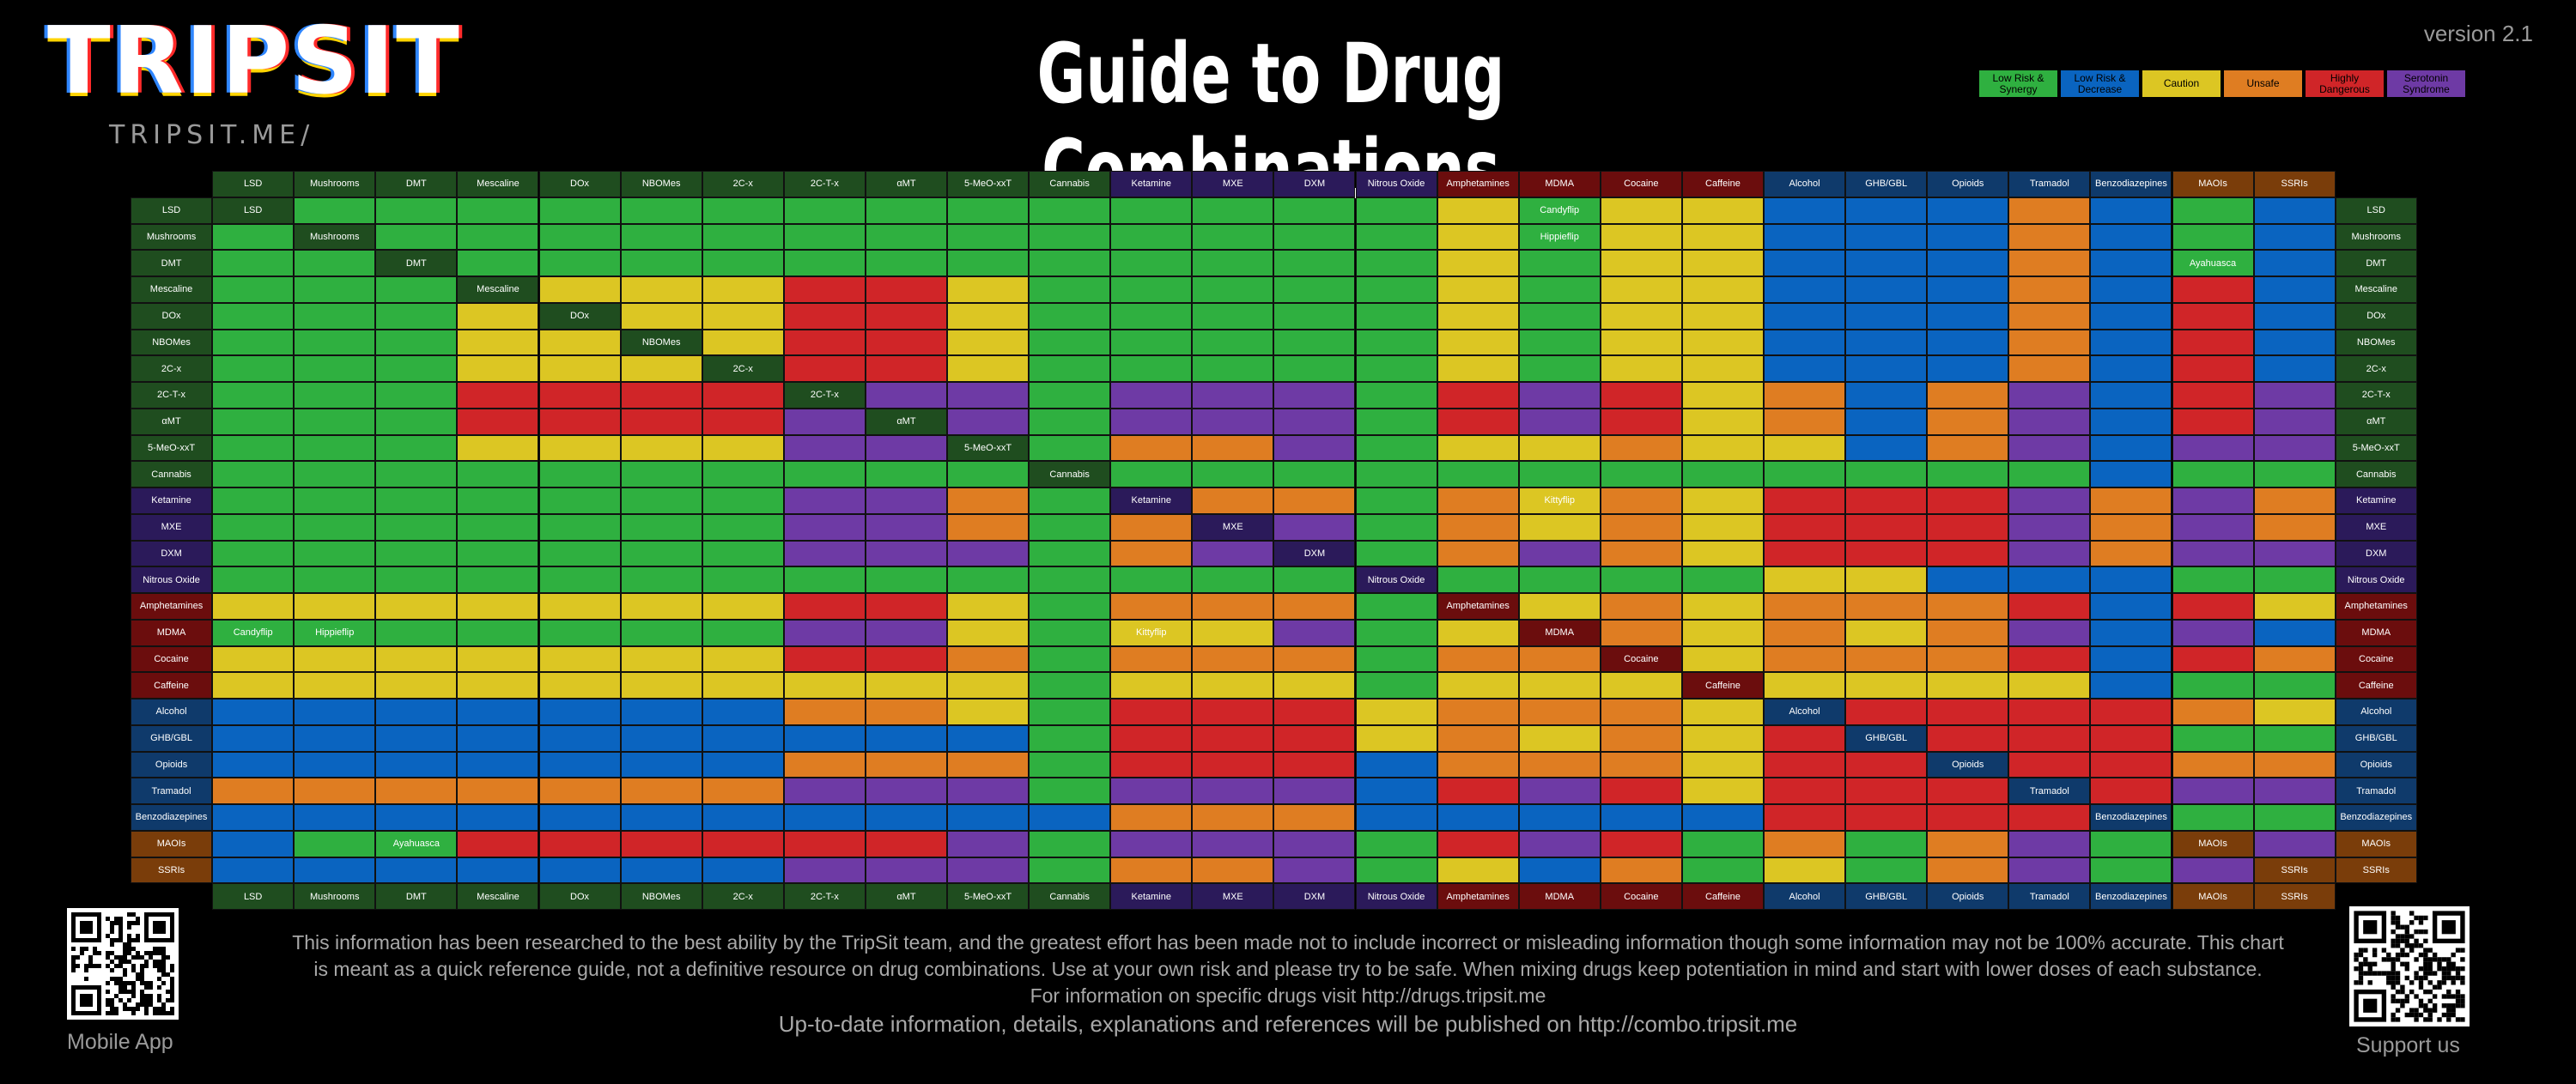 This screenshot has width=2576, height=1084. What do you see at coordinates (2376, 553) in the screenshot?
I see `cell-label: DXM` at bounding box center [2376, 553].